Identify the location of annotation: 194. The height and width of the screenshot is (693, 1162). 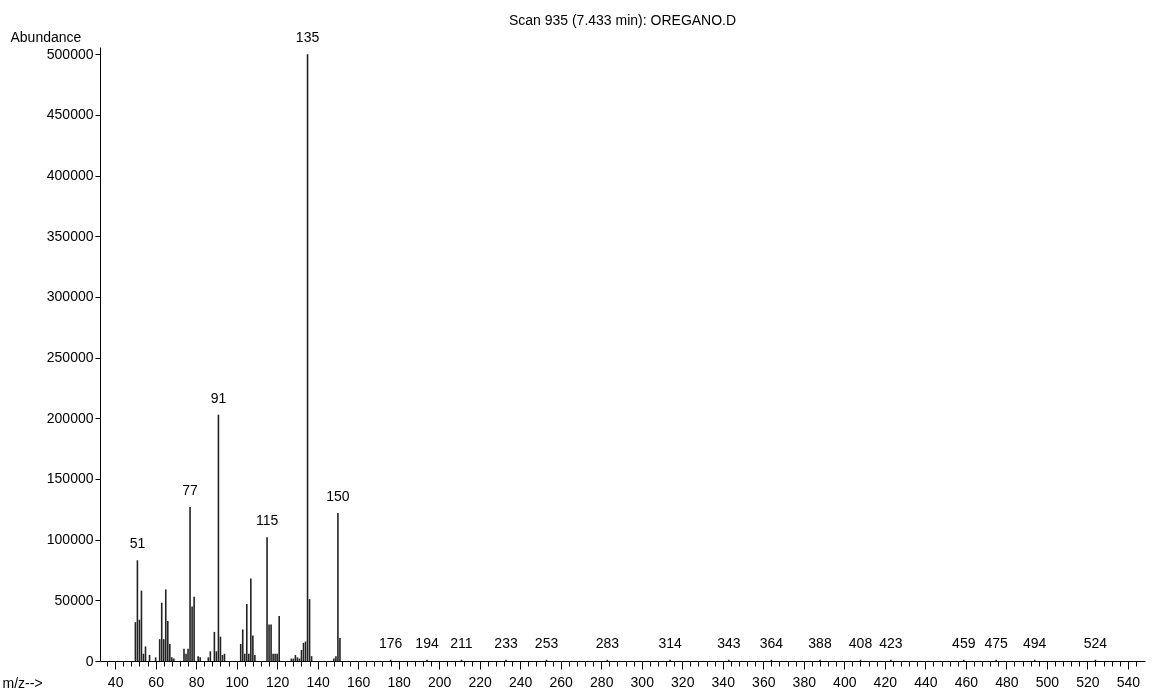
(427, 642).